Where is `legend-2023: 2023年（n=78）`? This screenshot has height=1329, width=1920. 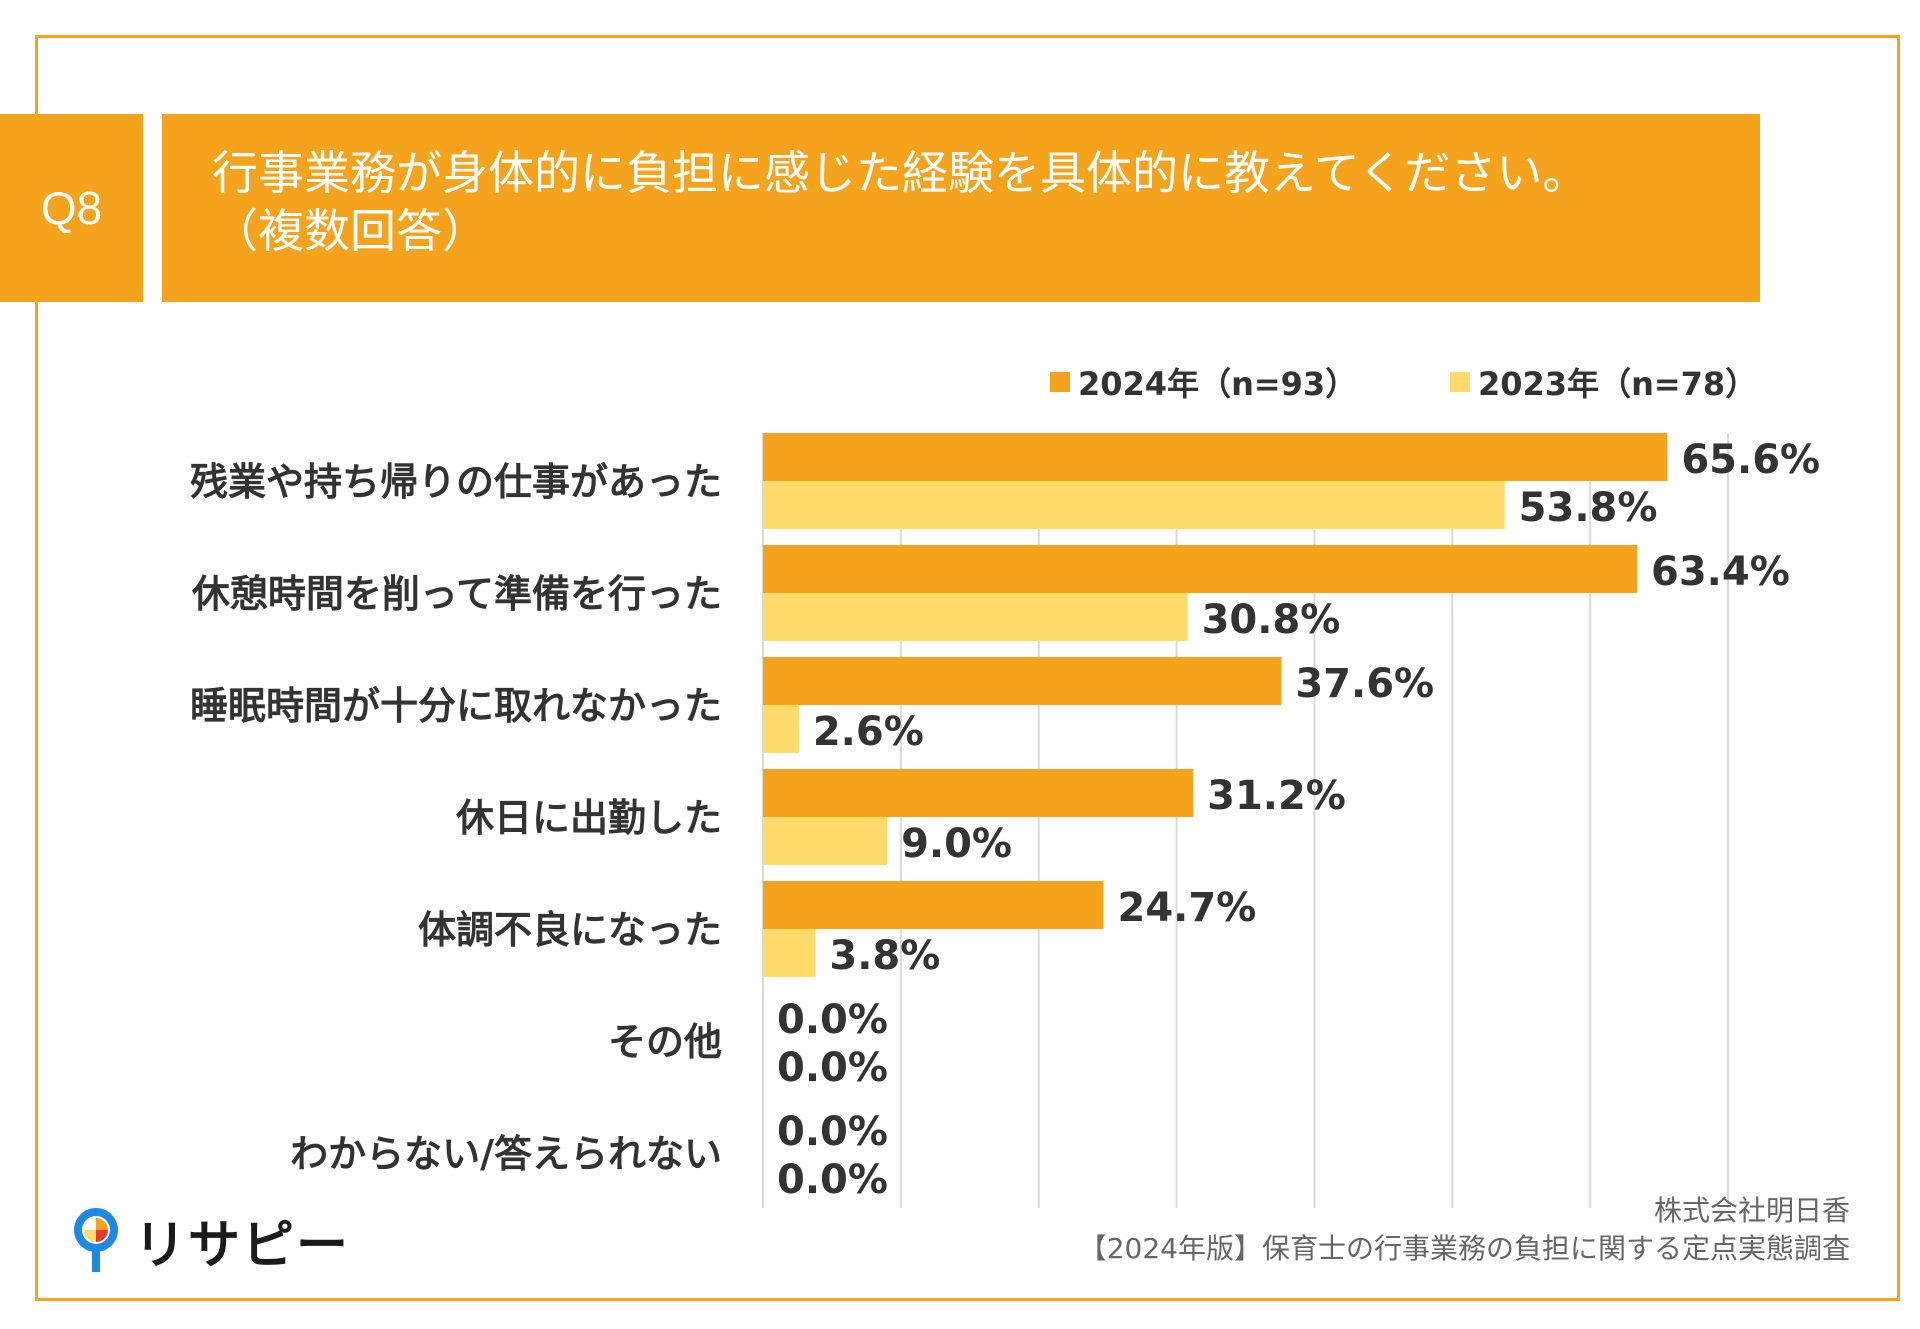
legend-2023: 2023年（n=78） is located at coordinates (1604, 382).